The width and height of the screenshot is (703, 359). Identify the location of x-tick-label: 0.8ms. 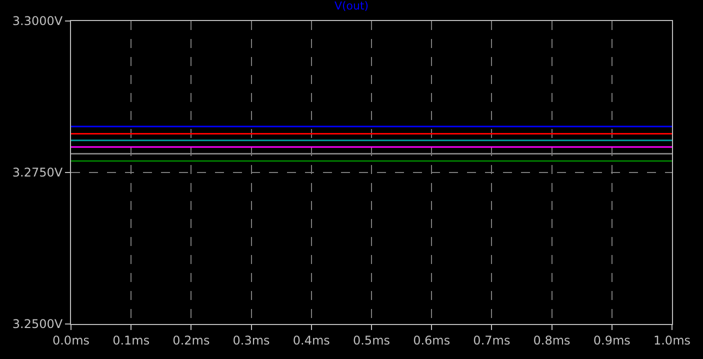
(551, 340).